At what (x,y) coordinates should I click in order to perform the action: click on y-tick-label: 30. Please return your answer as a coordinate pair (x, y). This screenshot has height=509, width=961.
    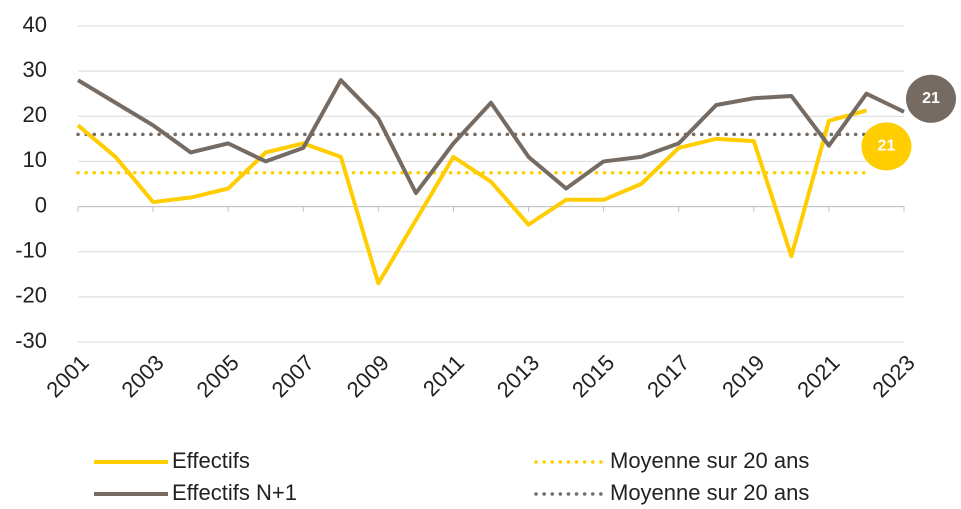
    Looking at the image, I should click on (35, 69).